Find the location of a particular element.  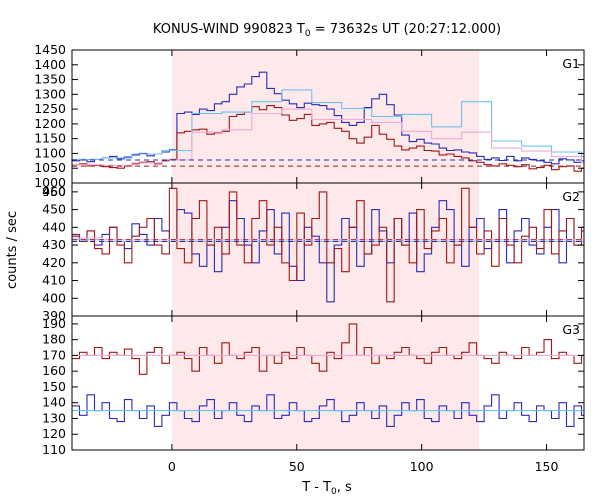

highlight-interval-g2 is located at coordinates (325, 249).